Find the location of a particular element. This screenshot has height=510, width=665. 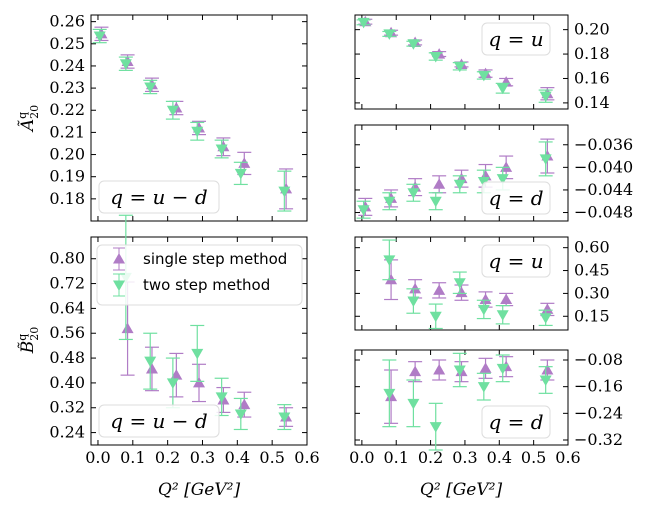

x-tick-label: 0.6 is located at coordinates (567, 457).